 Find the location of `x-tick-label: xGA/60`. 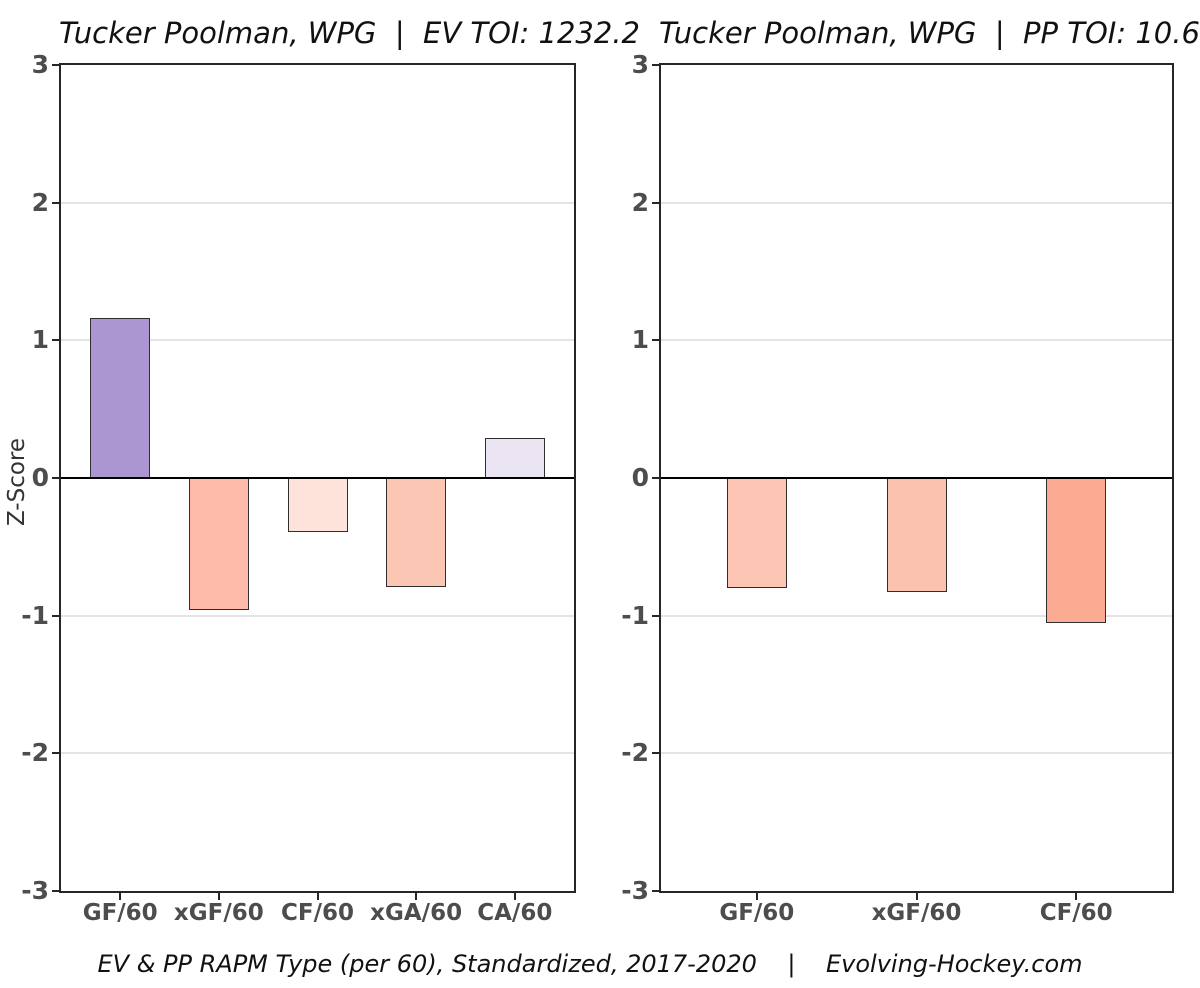

x-tick-label: xGA/60 is located at coordinates (416, 913).